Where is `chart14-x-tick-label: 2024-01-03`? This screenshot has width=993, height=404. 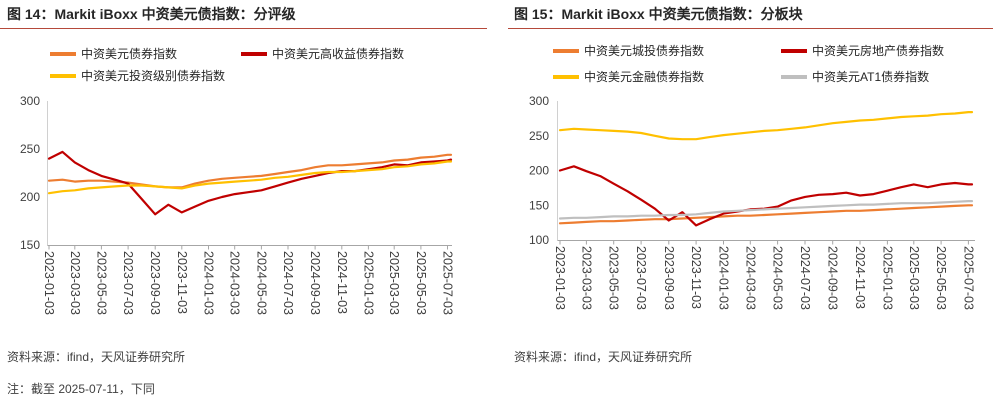 chart14-x-tick-label: 2024-01-03 is located at coordinates (209, 283).